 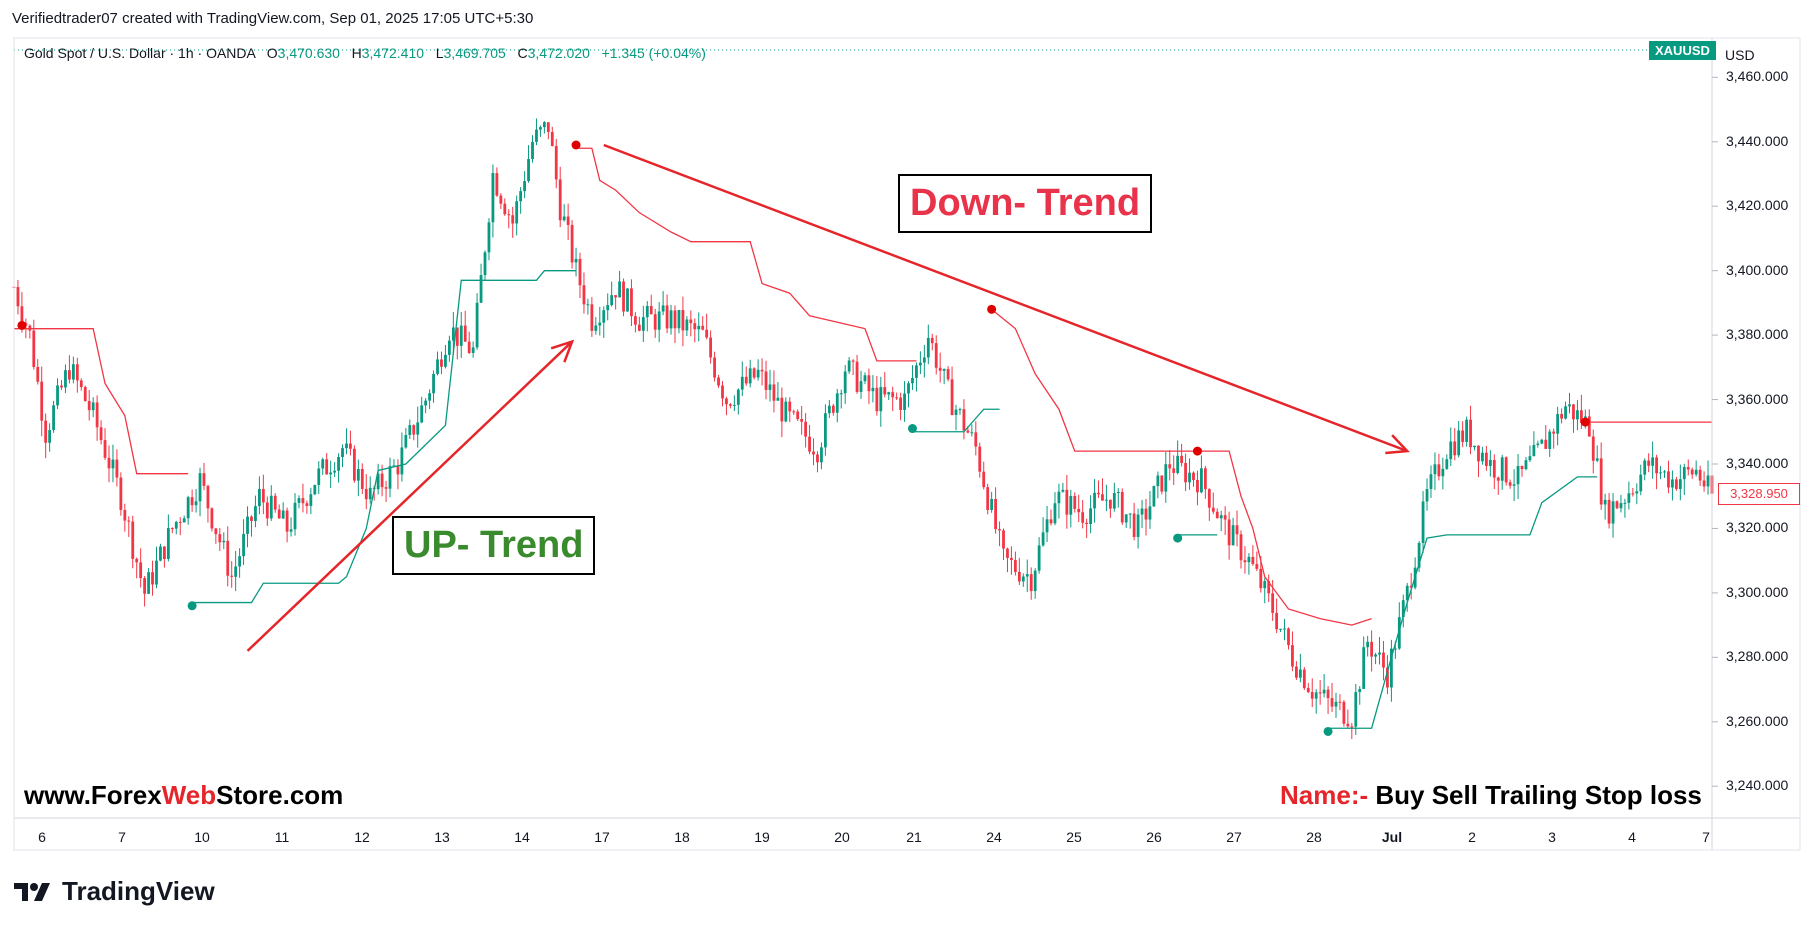 I want to click on tradingview-logo: TradingView, so click(x=114, y=891).